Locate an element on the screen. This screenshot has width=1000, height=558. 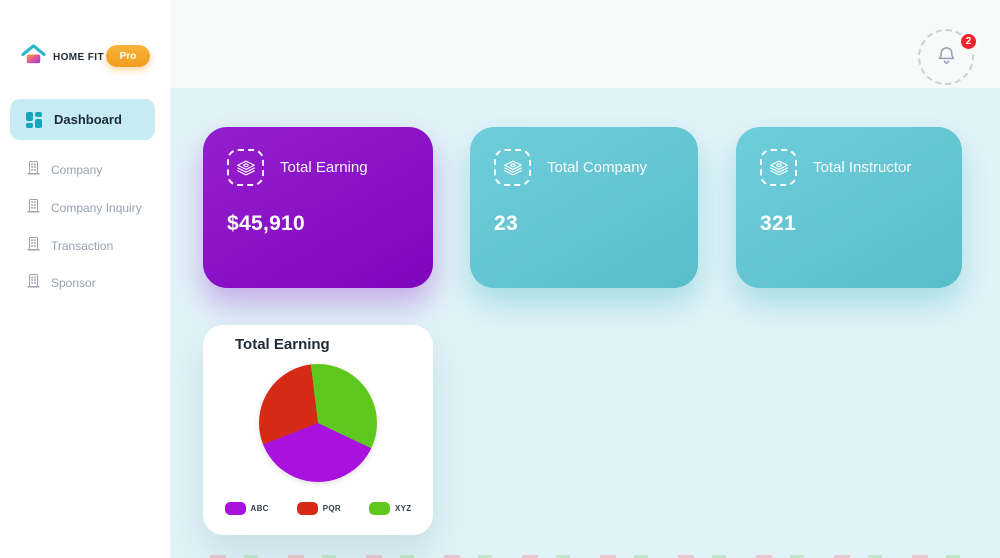
brand-logo: HOME FIT is located at coordinates (62, 57).